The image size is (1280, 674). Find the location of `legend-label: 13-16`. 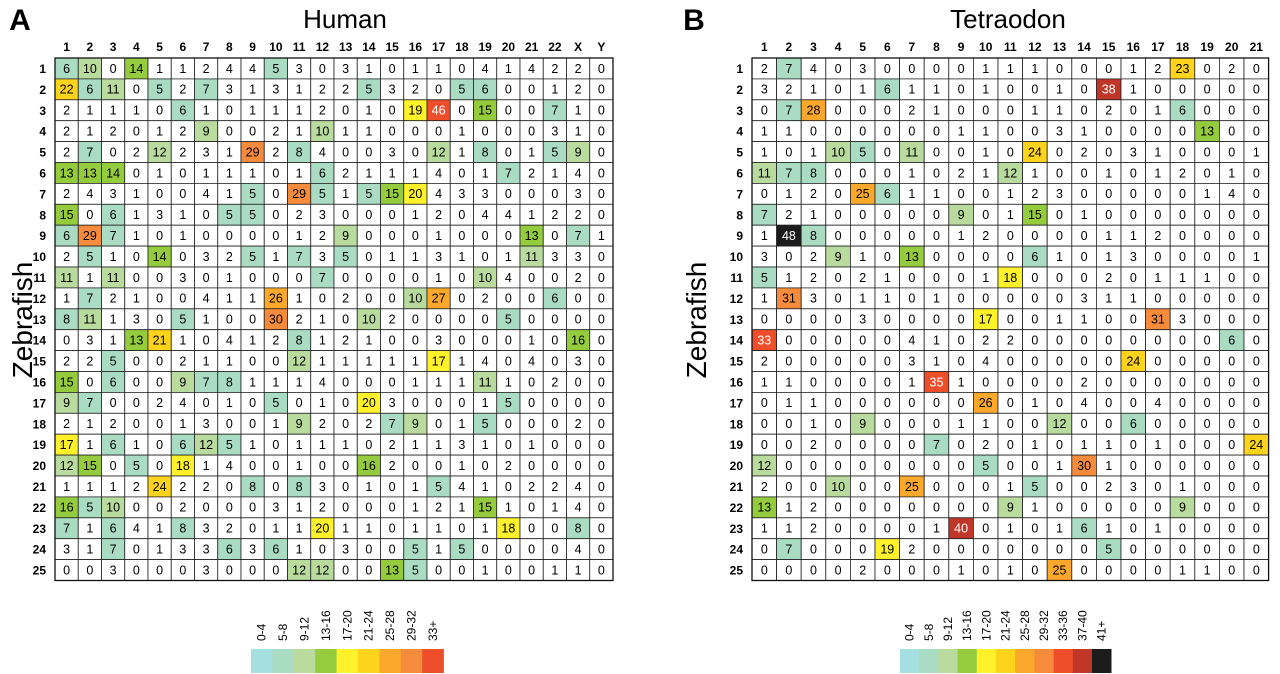

legend-label: 13-16 is located at coordinates (326, 625).